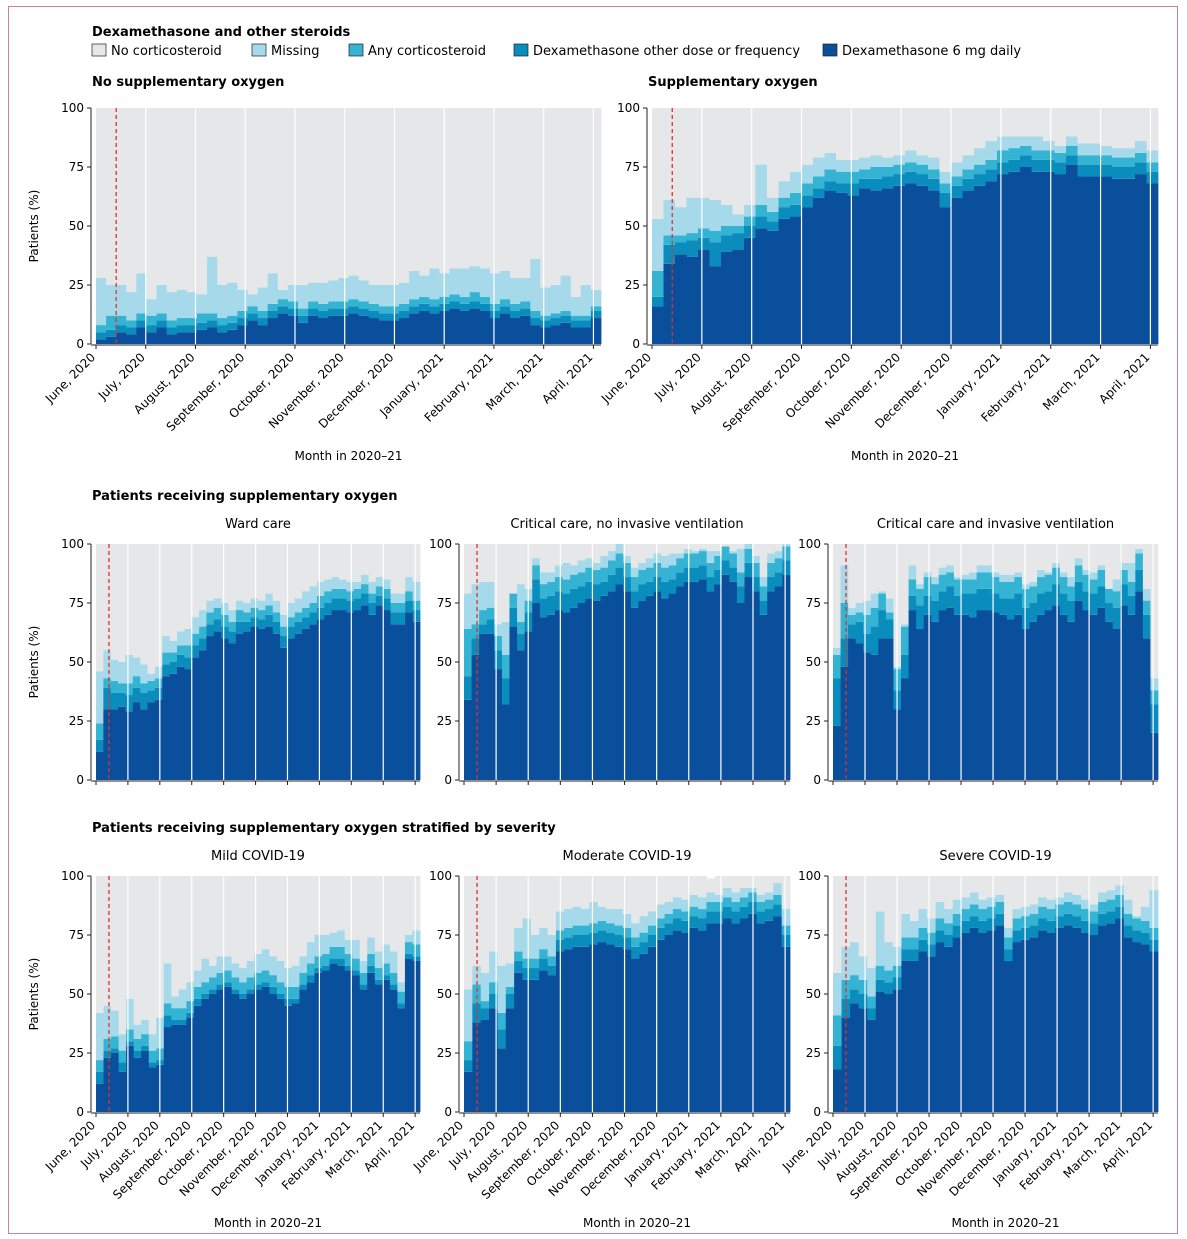 This screenshot has height=1239, width=1187. Describe the element at coordinates (448, 1112) in the screenshot. I see `y-tick-label-0: 0` at that location.